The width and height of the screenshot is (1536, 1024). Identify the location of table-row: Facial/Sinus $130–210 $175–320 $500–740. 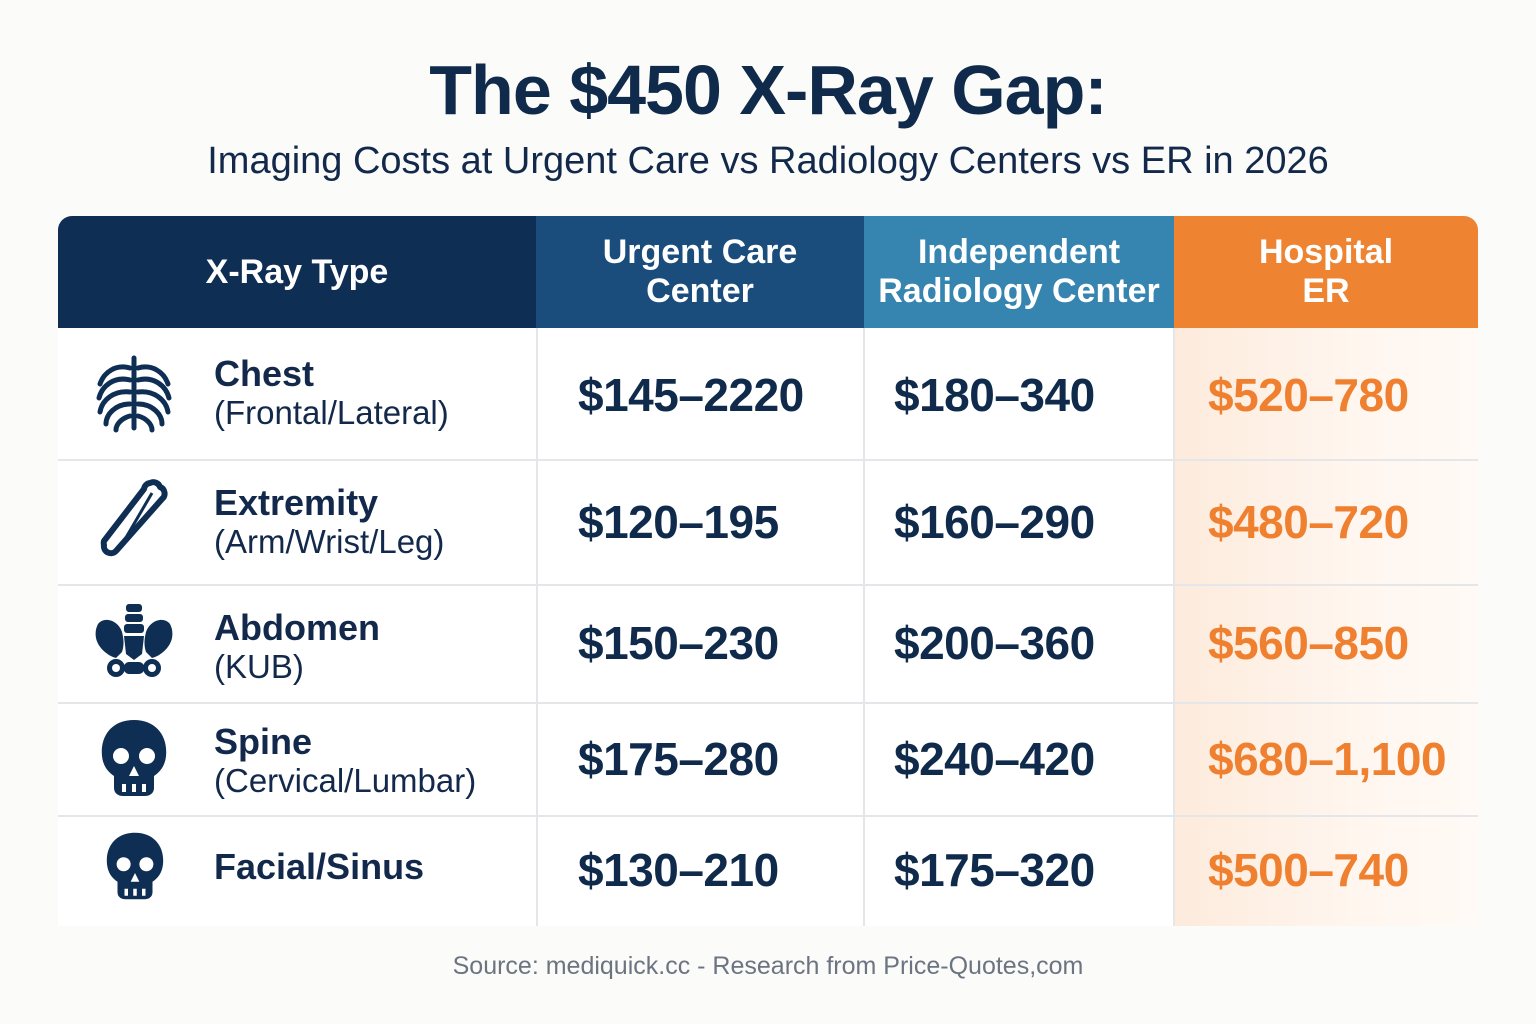
(768, 871).